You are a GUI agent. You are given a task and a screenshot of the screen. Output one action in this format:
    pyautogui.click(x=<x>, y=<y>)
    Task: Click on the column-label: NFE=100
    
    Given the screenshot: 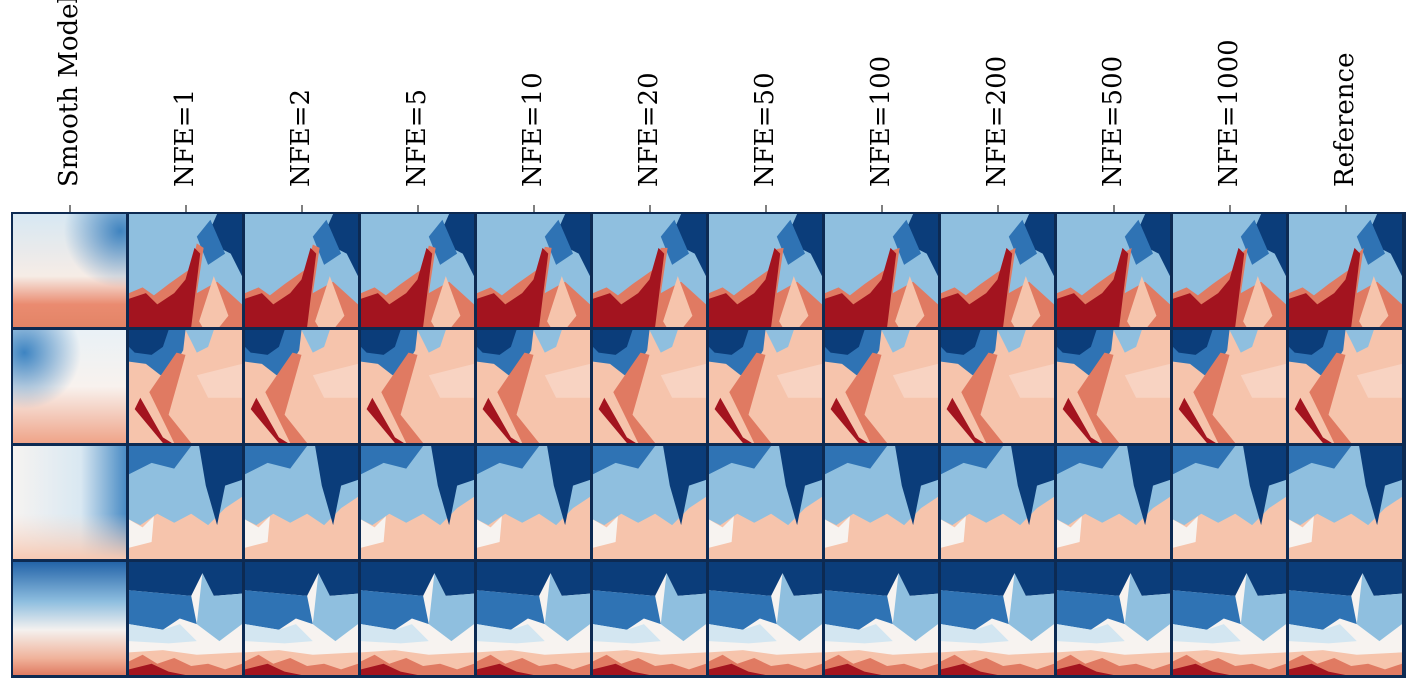 What is the action you would take?
    pyautogui.click(x=881, y=121)
    